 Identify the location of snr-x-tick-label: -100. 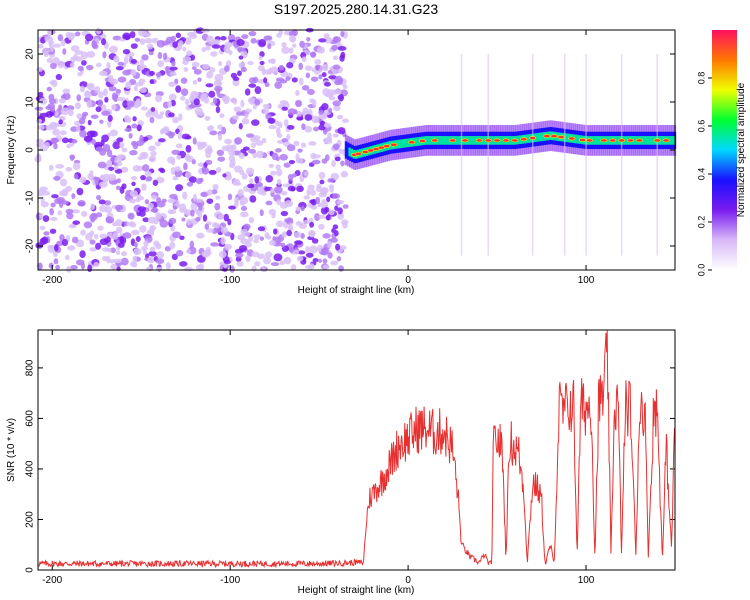
(230, 580).